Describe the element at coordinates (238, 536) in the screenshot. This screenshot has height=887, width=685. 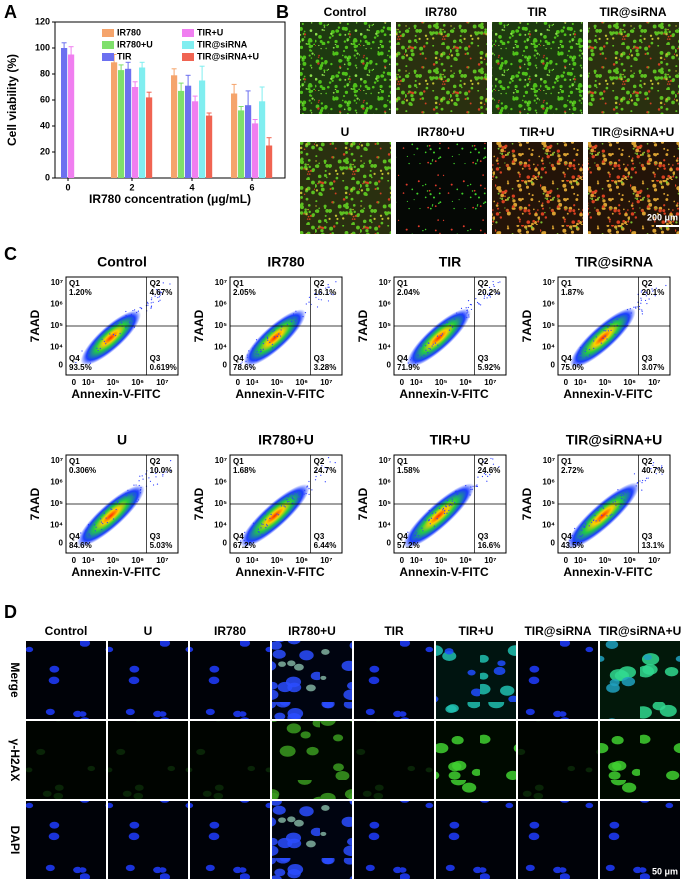
I see `quadrant-name: Q4` at that location.